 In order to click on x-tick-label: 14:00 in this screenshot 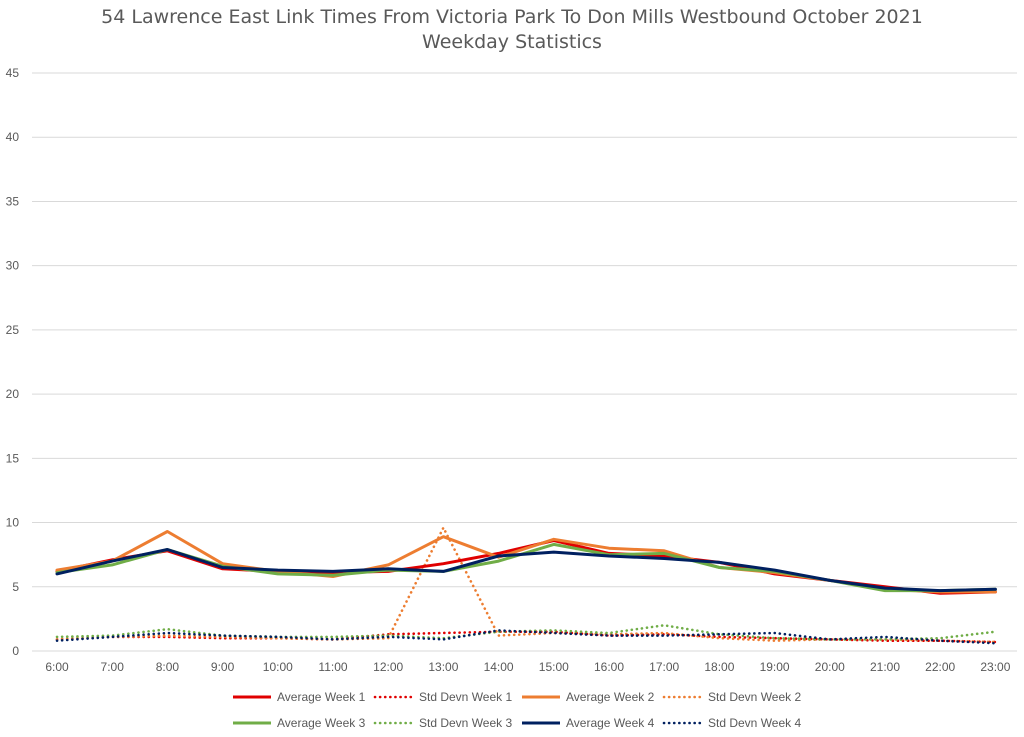, I will do `click(499, 667)`.